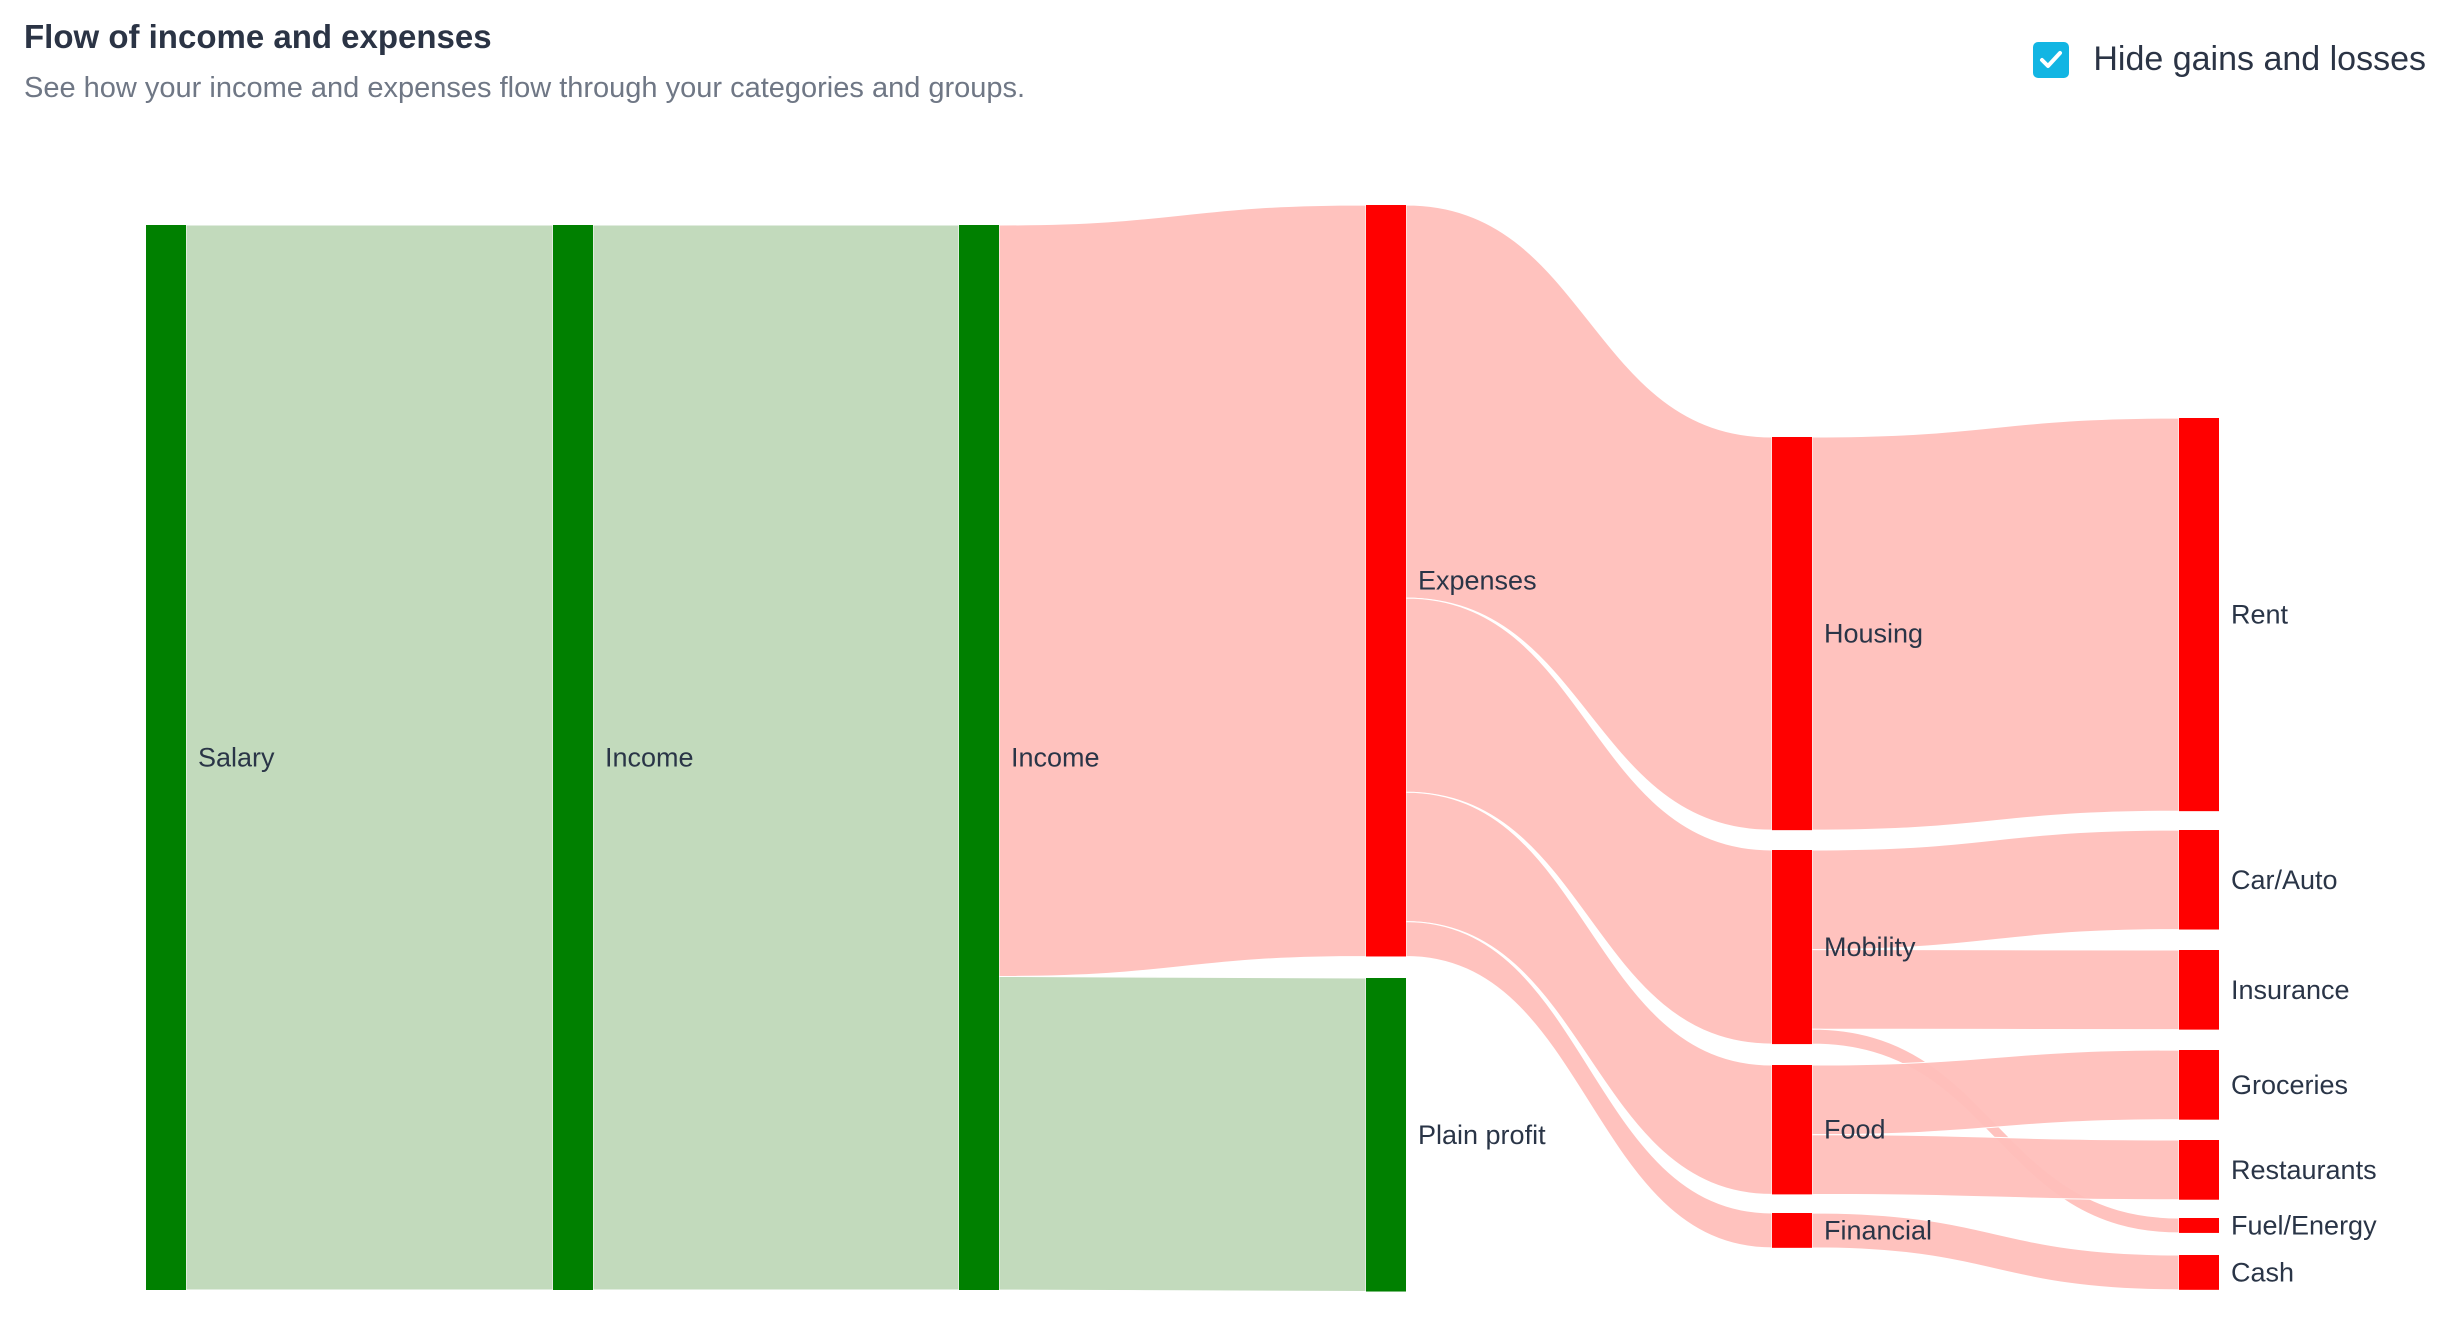 Image resolution: width=2462 pixels, height=1336 pixels. Describe the element at coordinates (1995, 1251) in the screenshot. I see `sankey-link-financial-cash` at that location.